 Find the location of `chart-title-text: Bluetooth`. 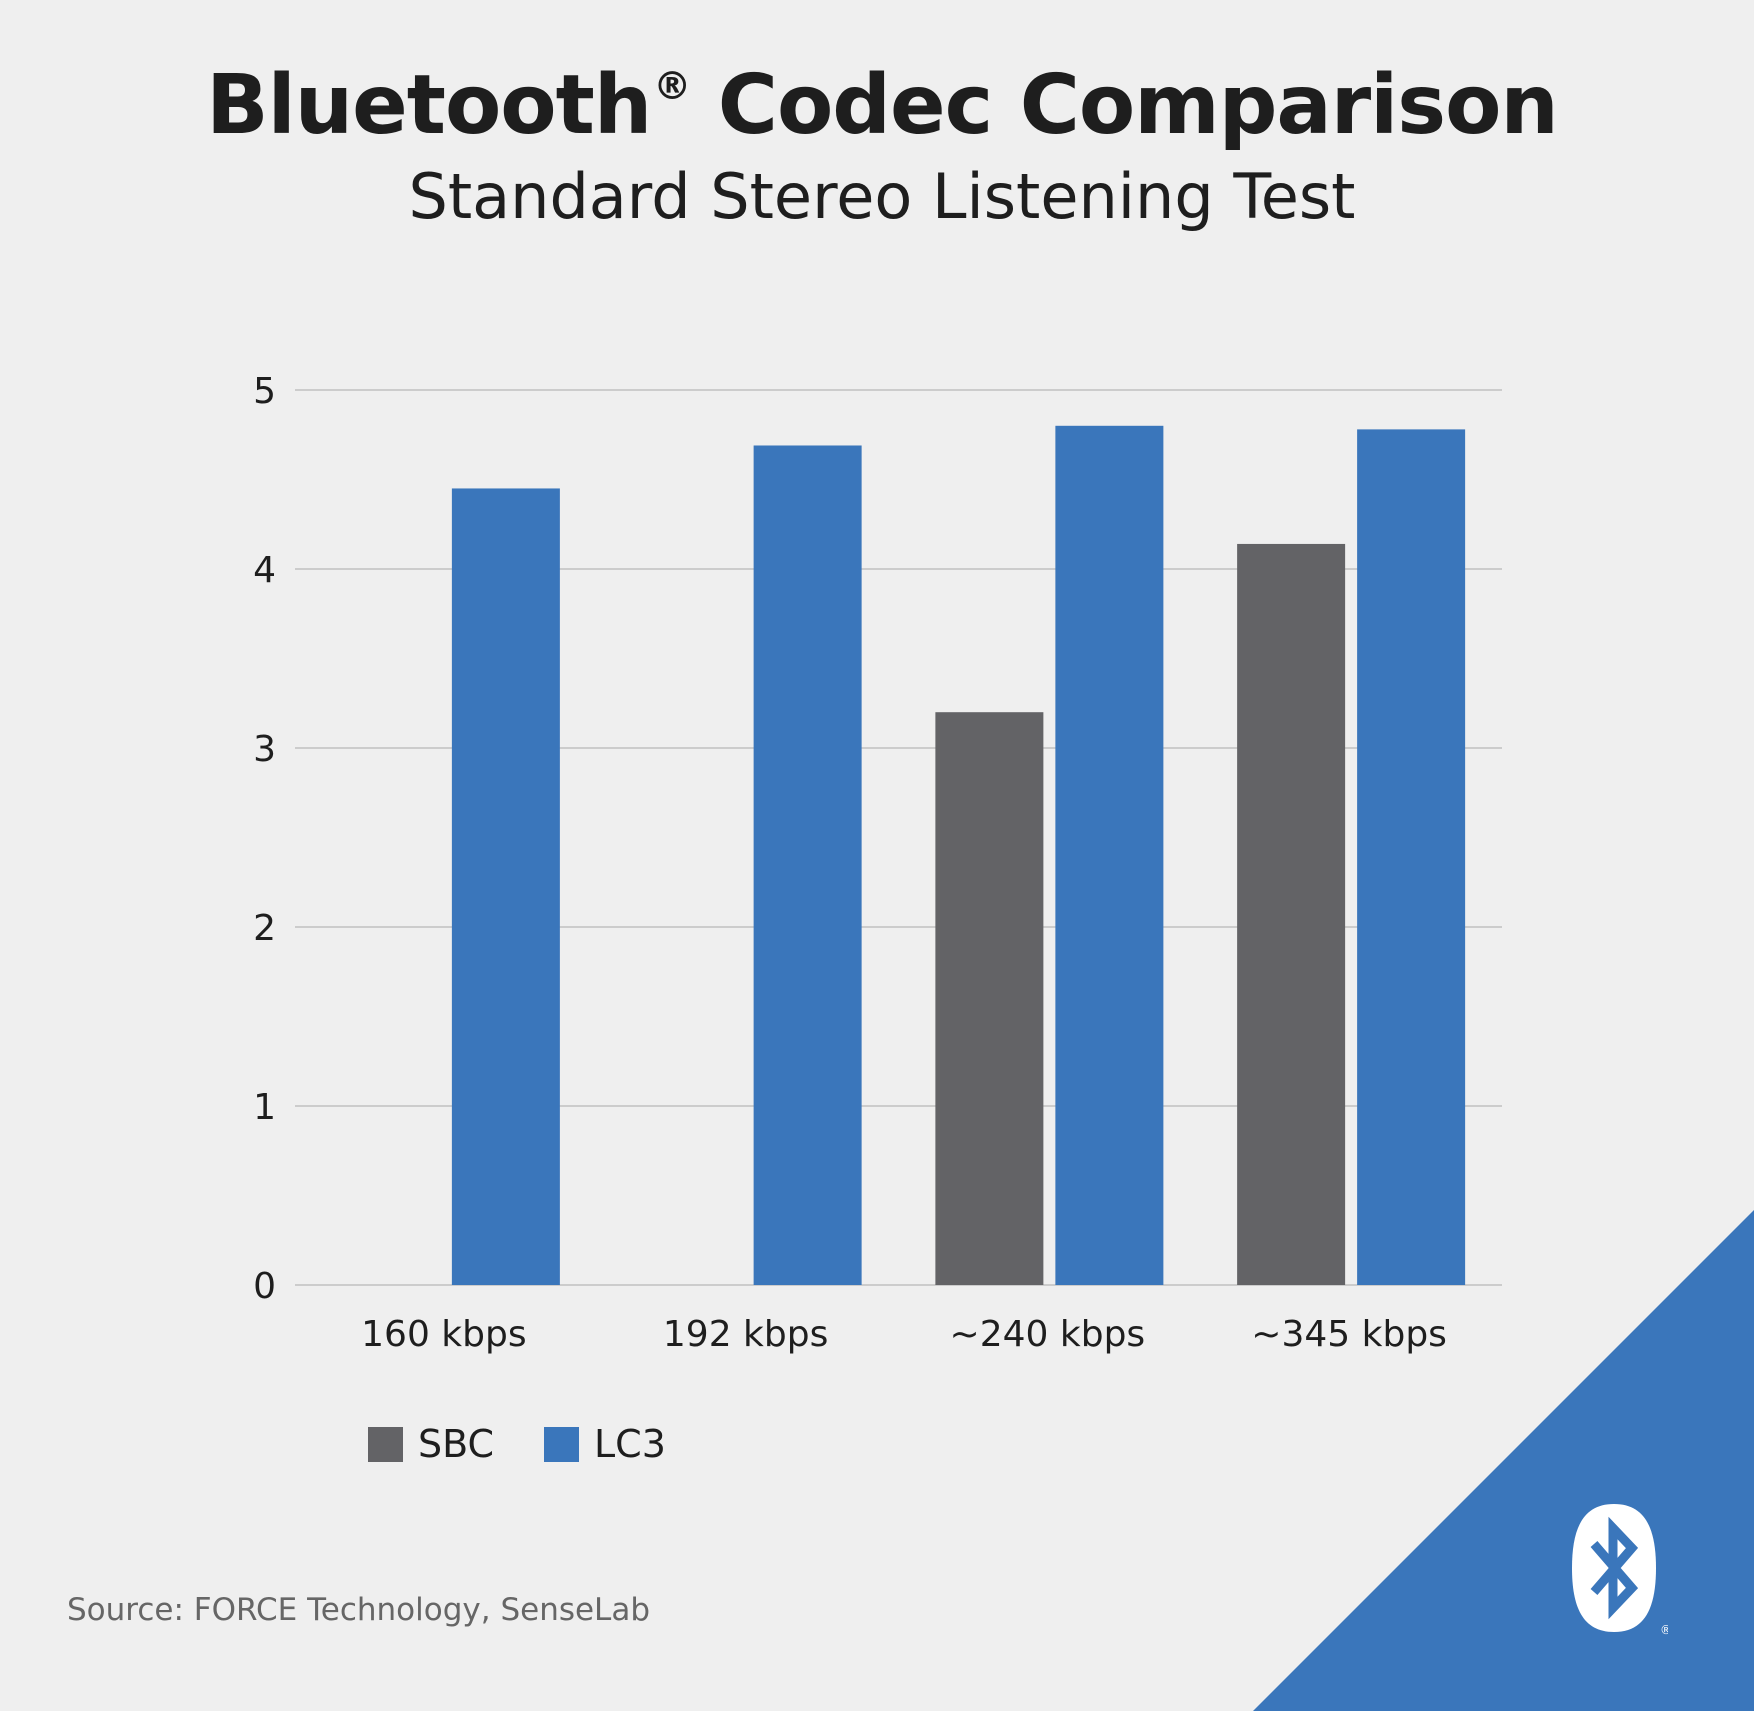

chart-title-text: Bluetooth is located at coordinates (429, 105).